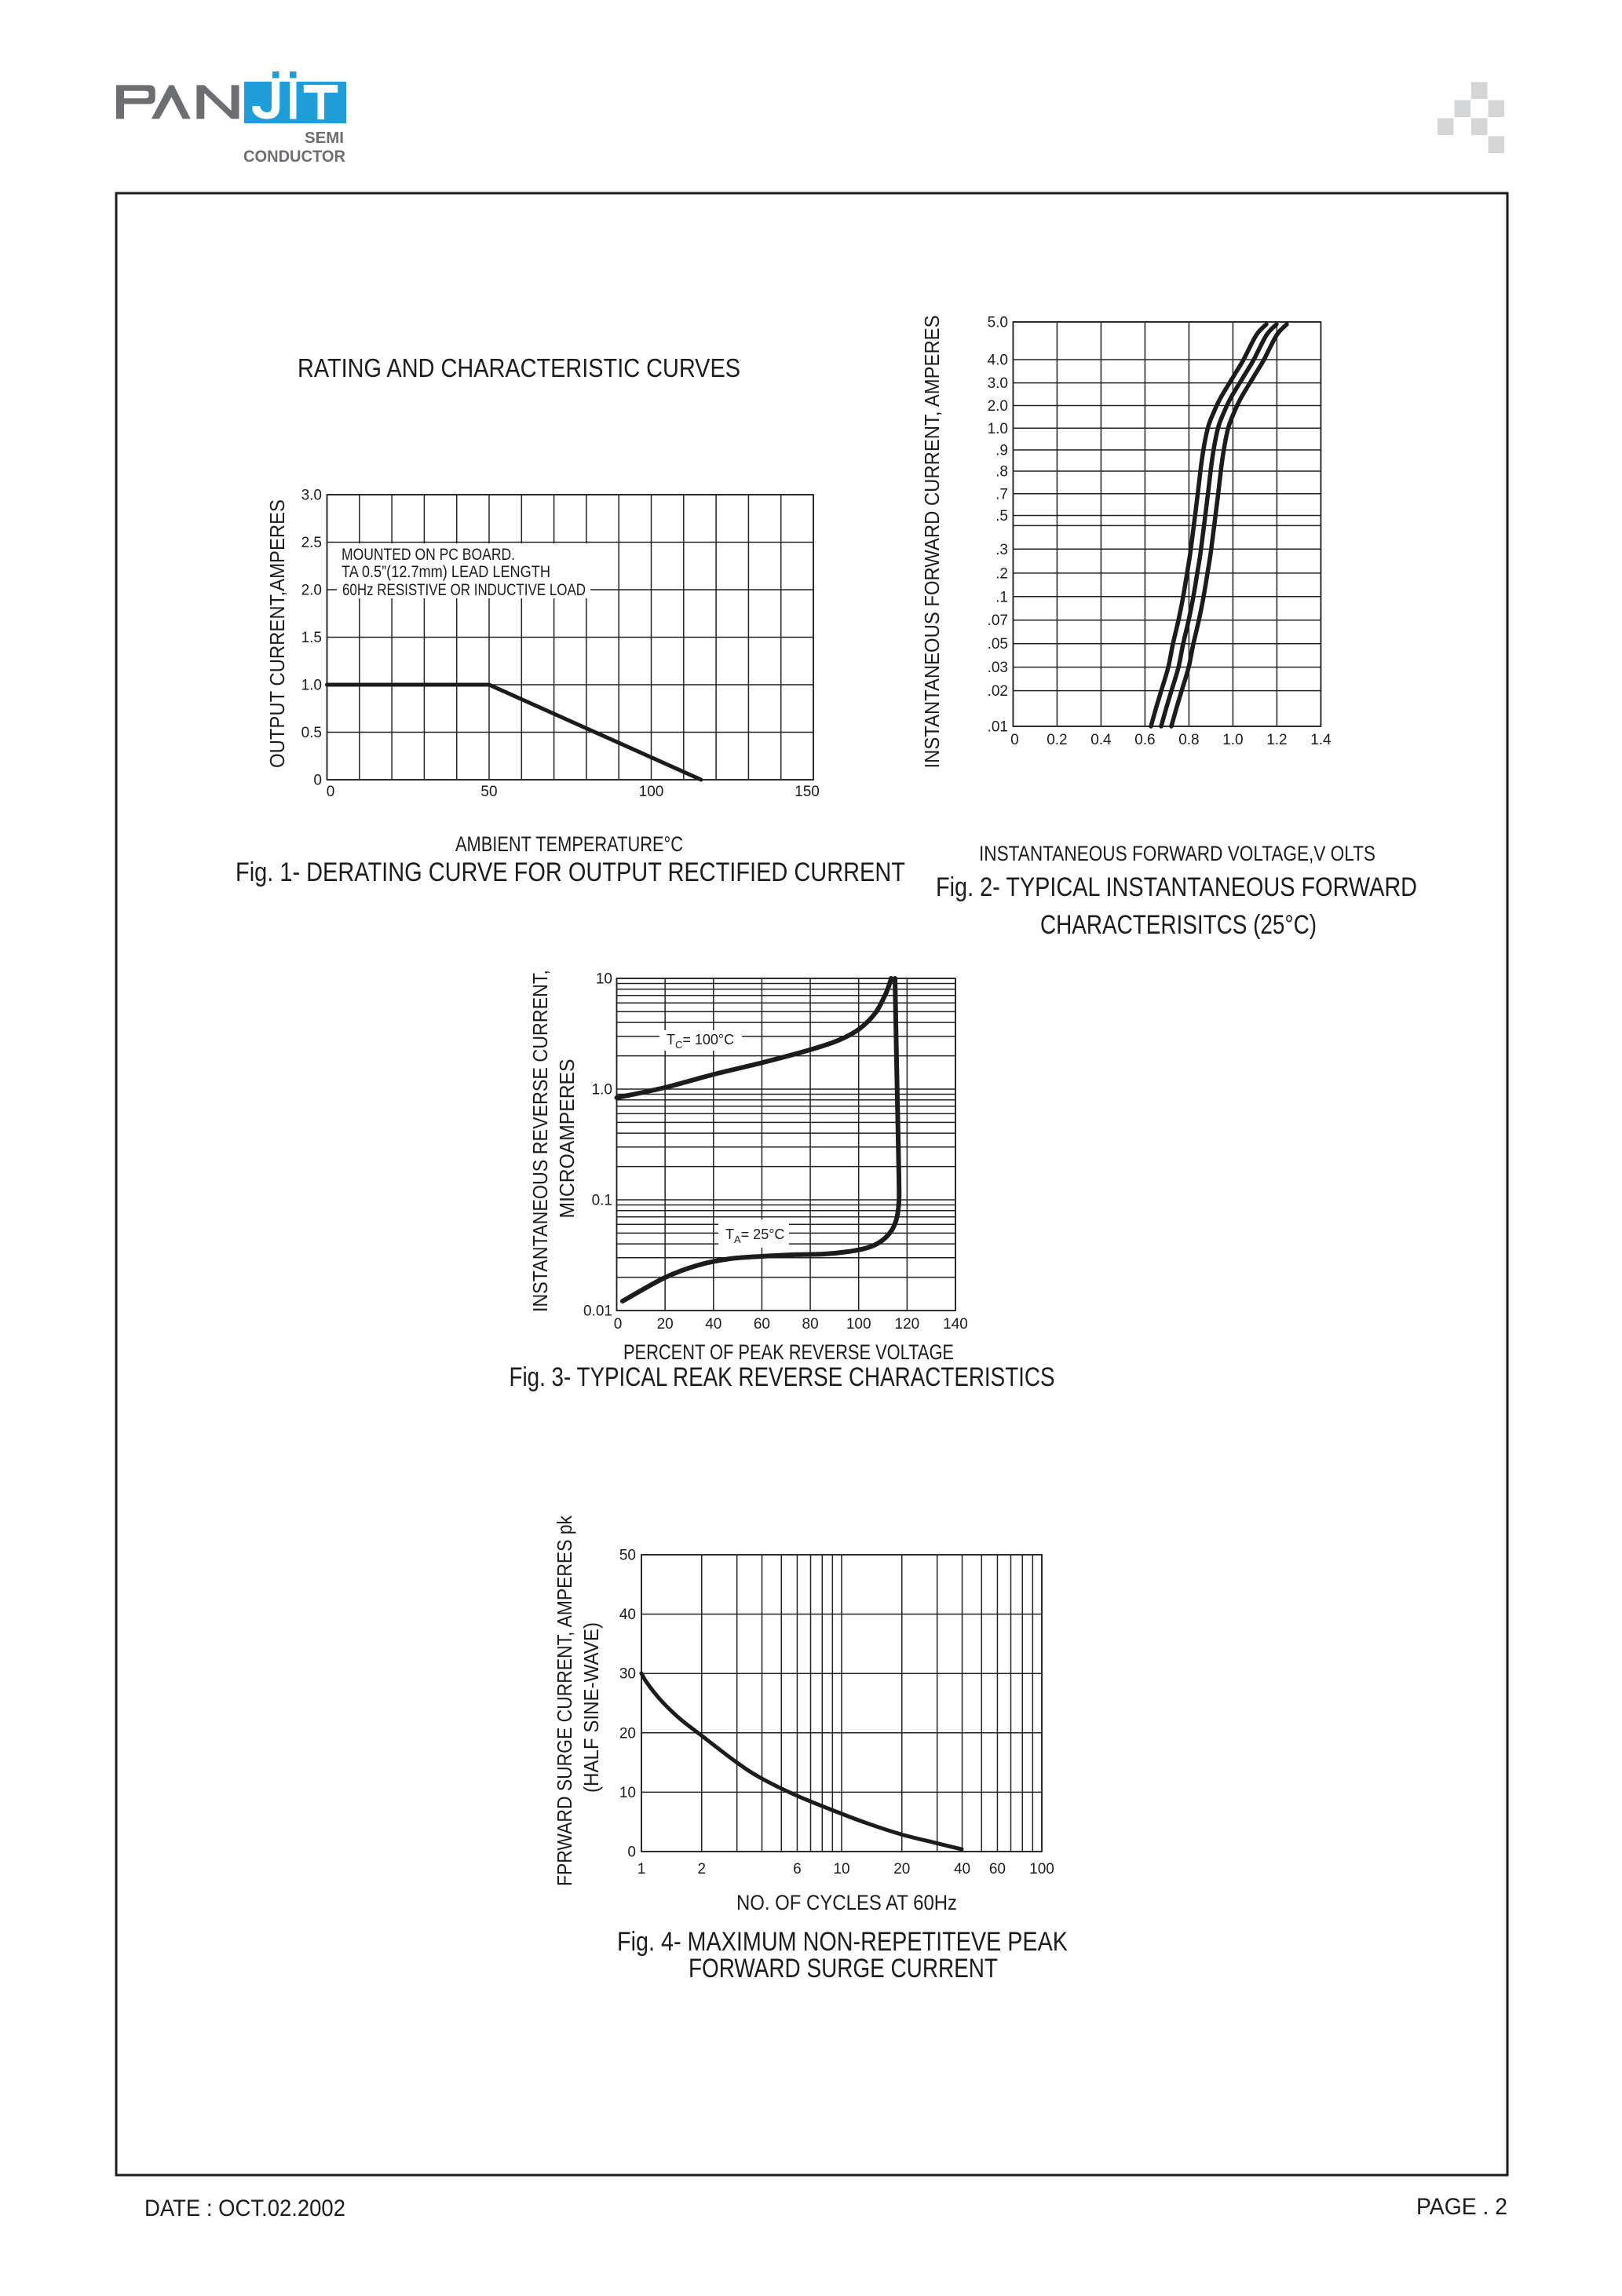 This screenshot has width=1622, height=2296. What do you see at coordinates (311, 638) in the screenshot?
I see `svg-text: 1.5` at bounding box center [311, 638].